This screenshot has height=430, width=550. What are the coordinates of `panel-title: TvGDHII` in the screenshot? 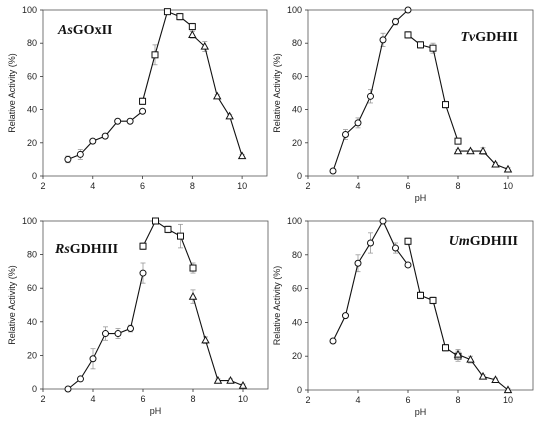 It's located at (489, 37).